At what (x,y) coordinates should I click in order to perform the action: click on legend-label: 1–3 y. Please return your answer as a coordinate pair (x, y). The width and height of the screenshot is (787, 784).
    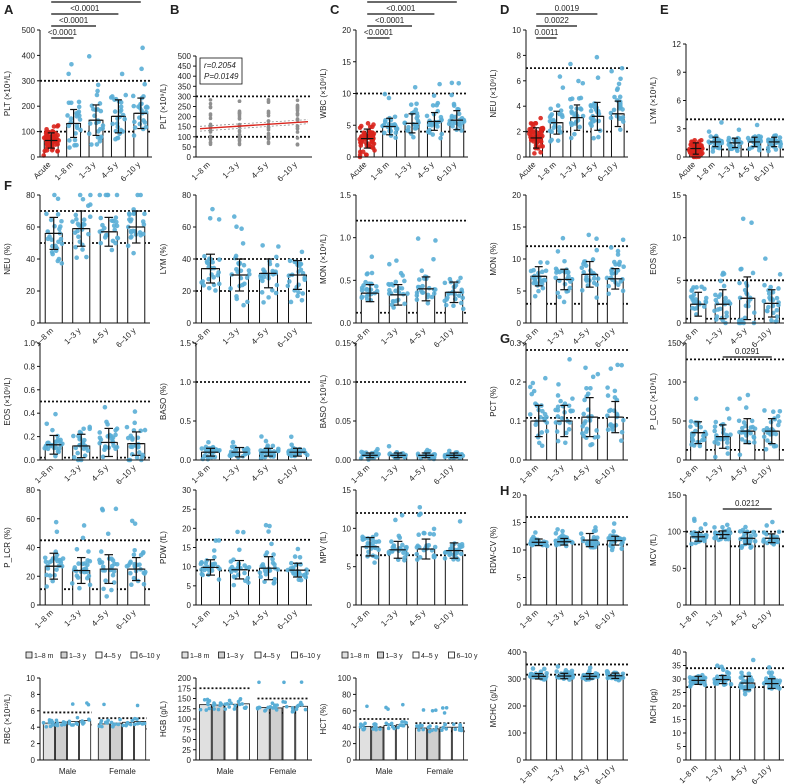
    Looking at the image, I should click on (78, 656).